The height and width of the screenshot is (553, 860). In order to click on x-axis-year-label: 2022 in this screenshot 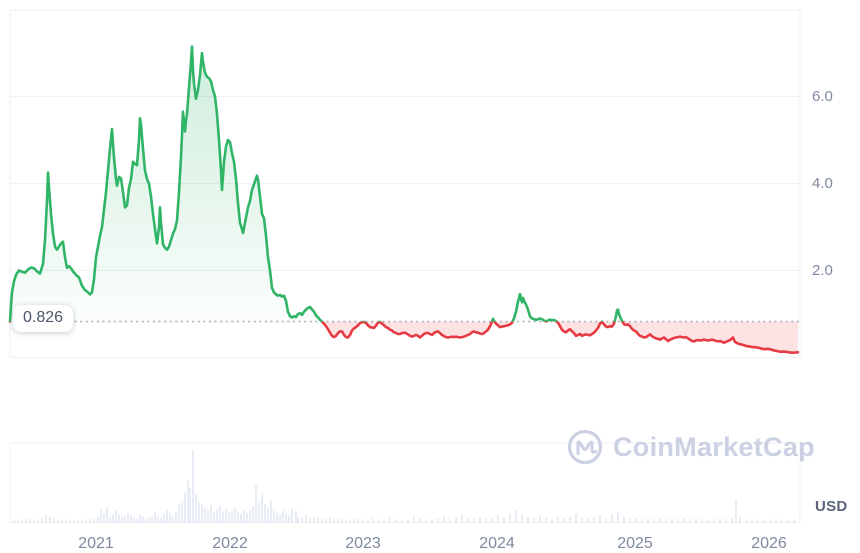, I will do `click(230, 543)`.